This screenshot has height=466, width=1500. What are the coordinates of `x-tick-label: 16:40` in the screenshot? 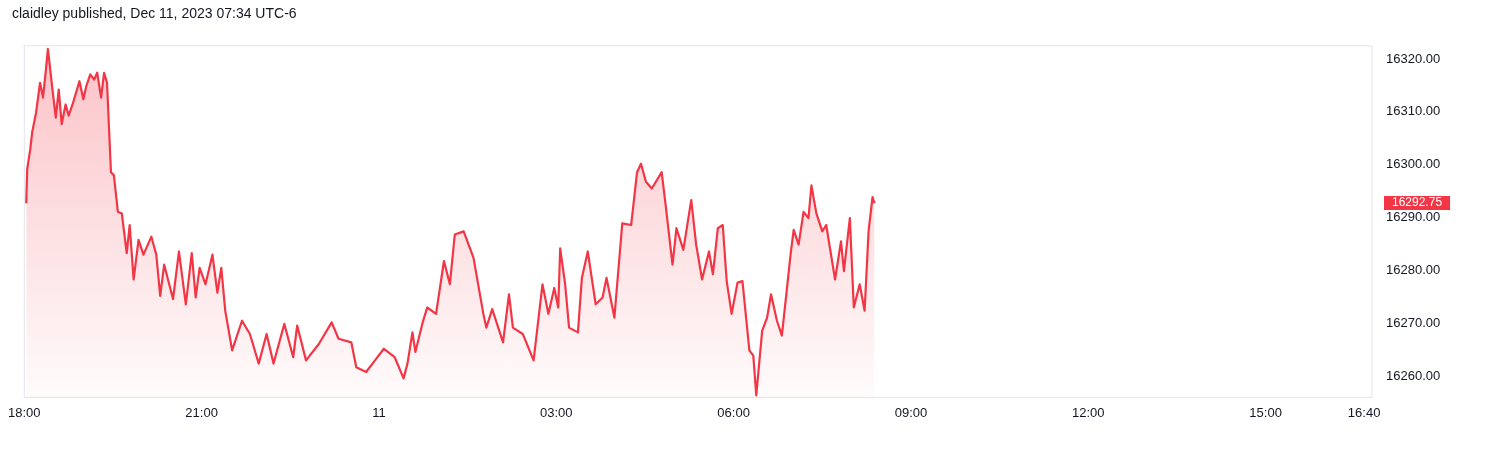 It's located at (1364, 412).